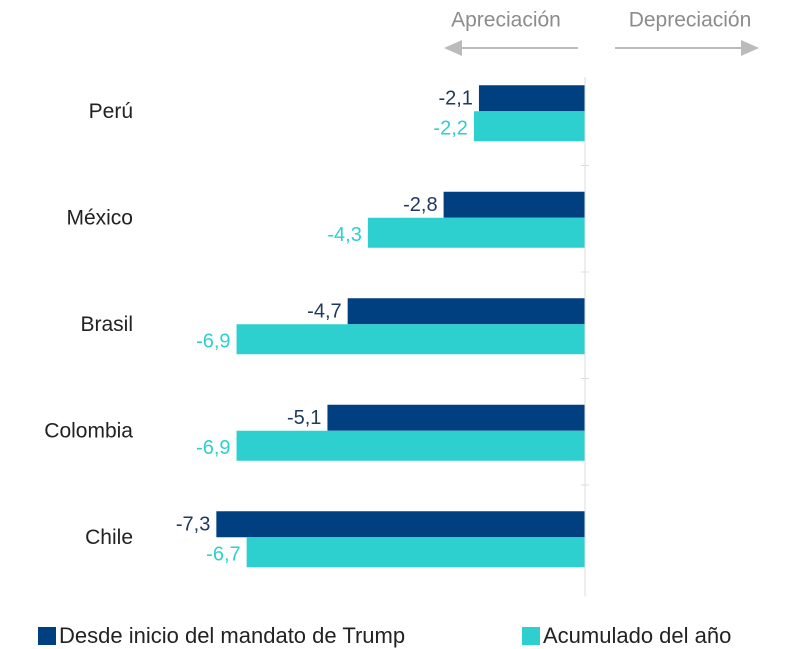  What do you see at coordinates (232, 635) in the screenshot?
I see `legend-label: Desde inicio del mandato de Trump` at bounding box center [232, 635].